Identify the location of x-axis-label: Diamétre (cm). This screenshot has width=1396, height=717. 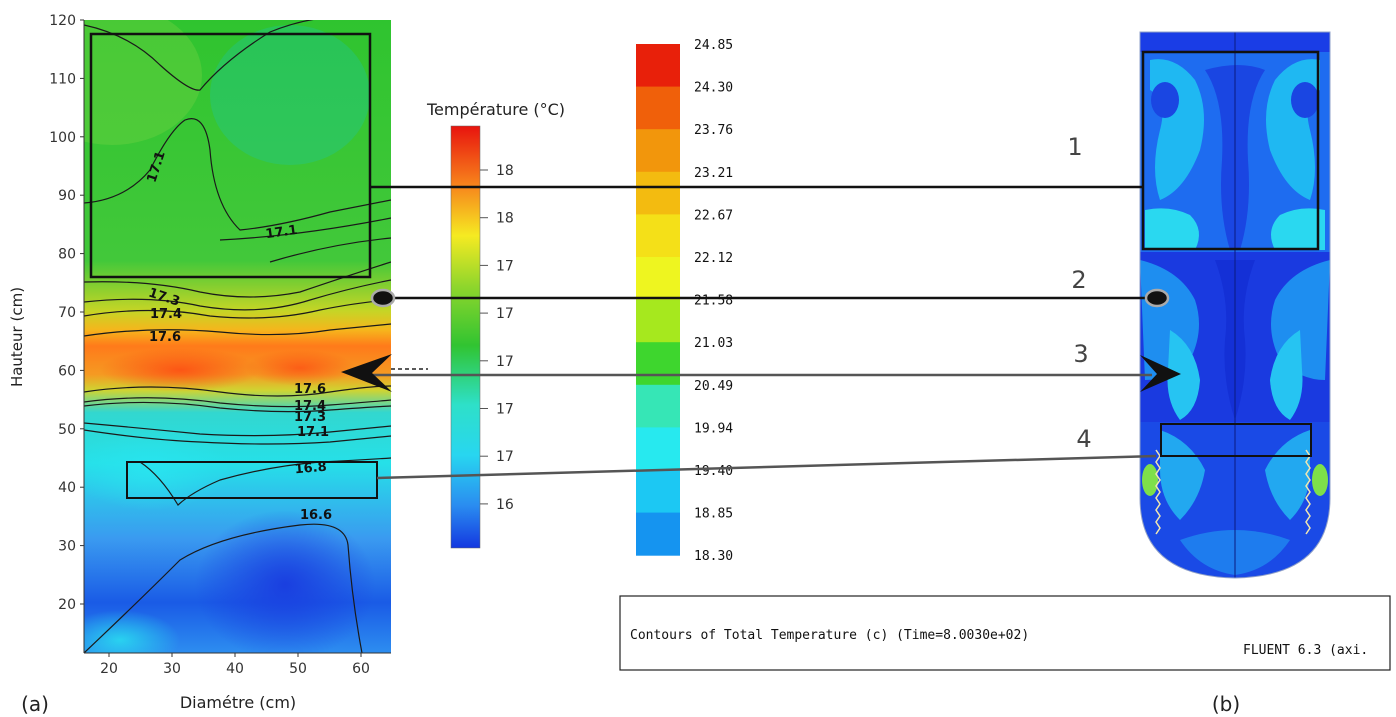
(238, 702).